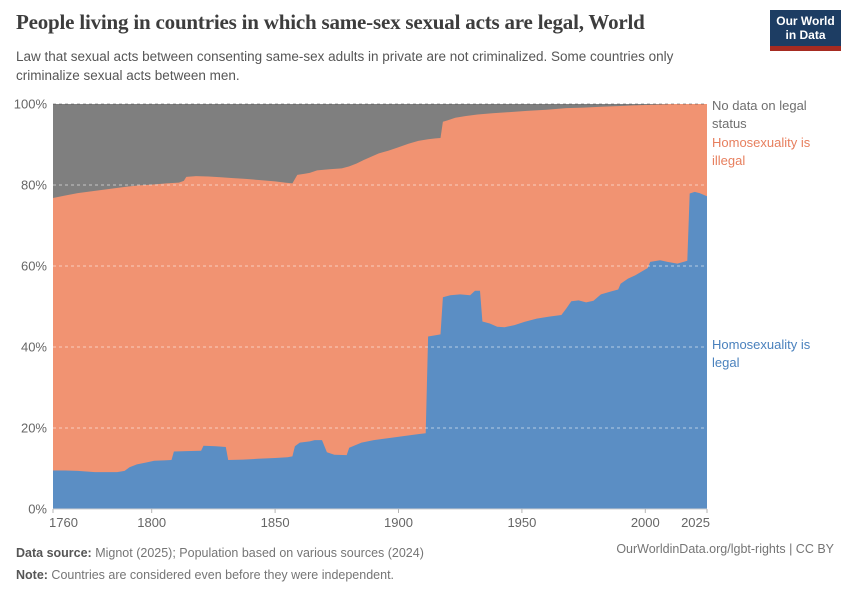  What do you see at coordinates (31, 104) in the screenshot?
I see `y-axis-label-100: 100%` at bounding box center [31, 104].